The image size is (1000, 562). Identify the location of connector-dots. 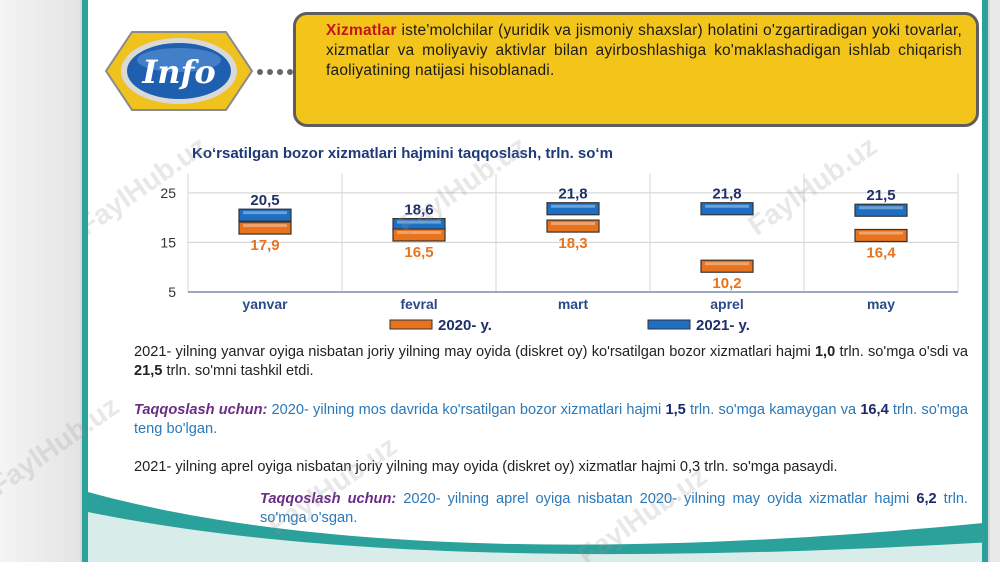
(275, 72).